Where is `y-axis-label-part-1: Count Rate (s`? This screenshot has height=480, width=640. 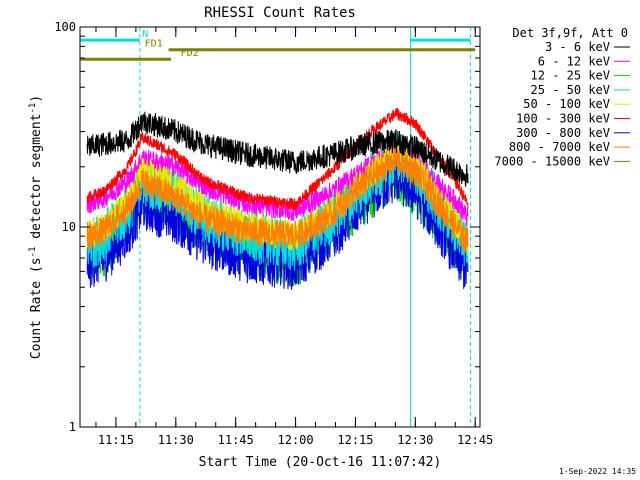
y-axis-label-part-1: Count Rate (s is located at coordinates (36, 308).